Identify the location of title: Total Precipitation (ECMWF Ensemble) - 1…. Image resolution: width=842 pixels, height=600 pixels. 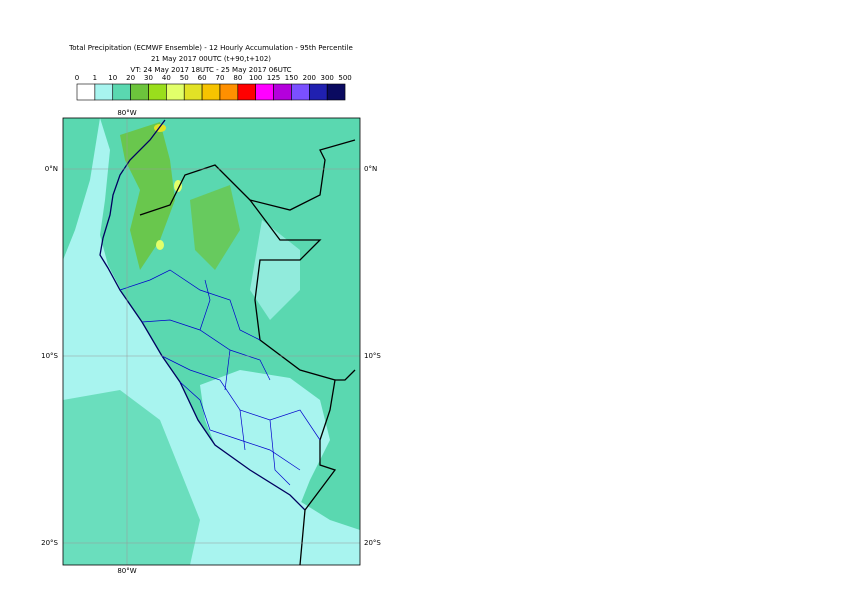
(210, 48).